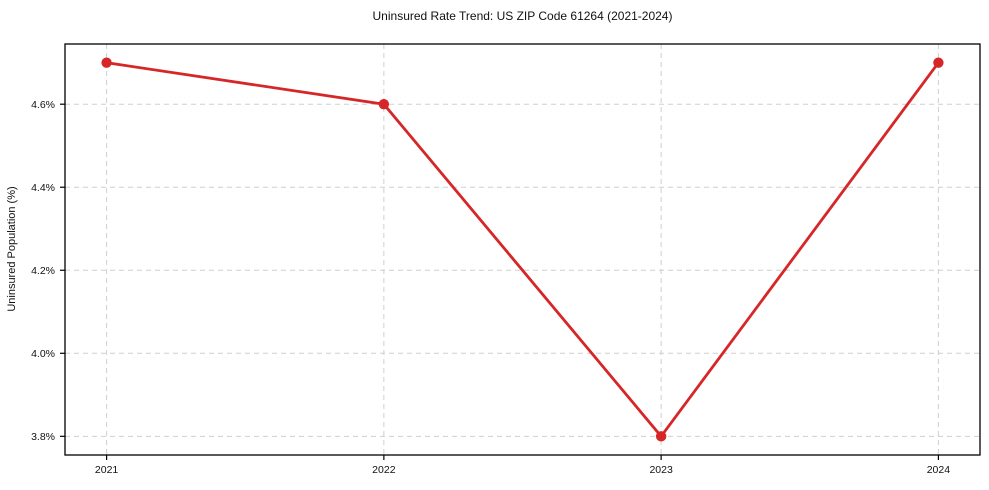 This screenshot has width=989, height=490. What do you see at coordinates (43, 437) in the screenshot?
I see `y-tick-label: 3.8%` at bounding box center [43, 437].